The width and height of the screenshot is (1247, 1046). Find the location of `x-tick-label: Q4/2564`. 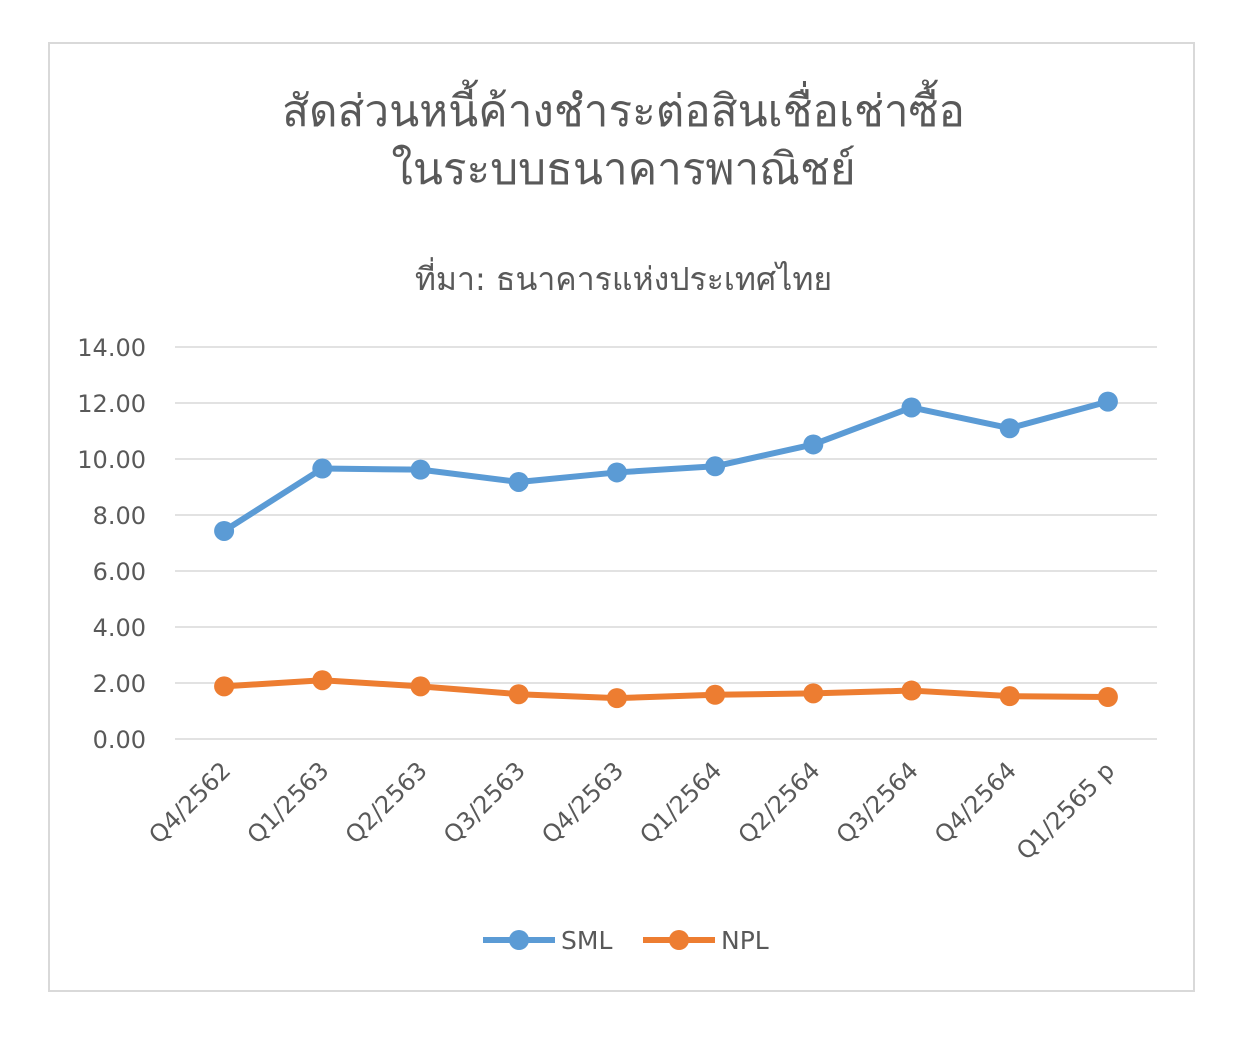

x-tick-label: Q4/2564 is located at coordinates (975, 802).